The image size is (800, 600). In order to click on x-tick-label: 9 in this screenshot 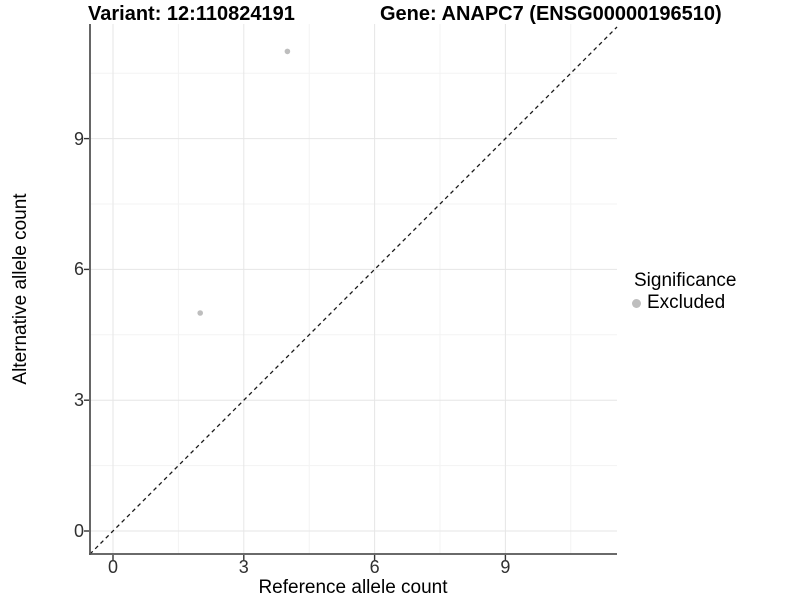, I will do `click(505, 567)`.